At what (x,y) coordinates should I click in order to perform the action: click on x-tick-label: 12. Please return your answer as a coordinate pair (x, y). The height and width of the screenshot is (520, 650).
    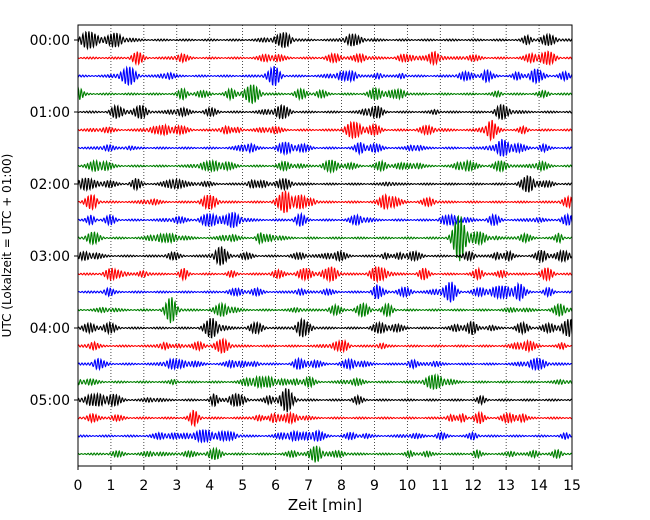
    Looking at the image, I should click on (473, 486).